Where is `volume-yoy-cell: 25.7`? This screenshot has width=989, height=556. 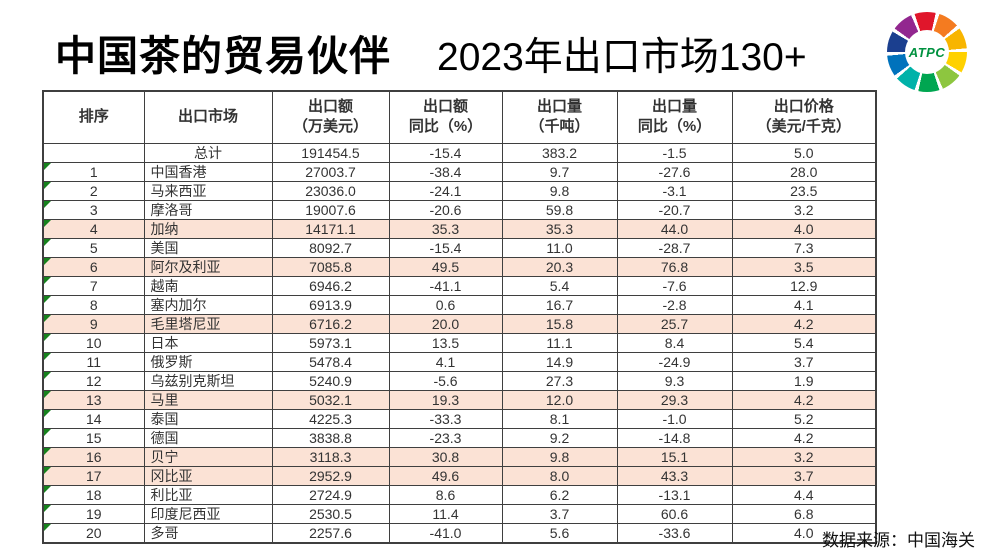
volume-yoy-cell: 25.7 is located at coordinates (674, 323).